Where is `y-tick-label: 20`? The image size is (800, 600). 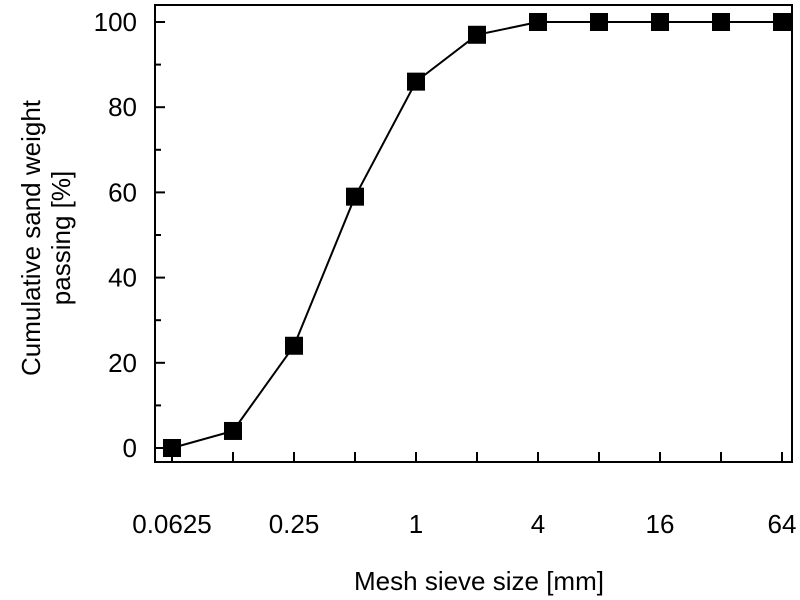
y-tick-label: 20 is located at coordinates (122, 363).